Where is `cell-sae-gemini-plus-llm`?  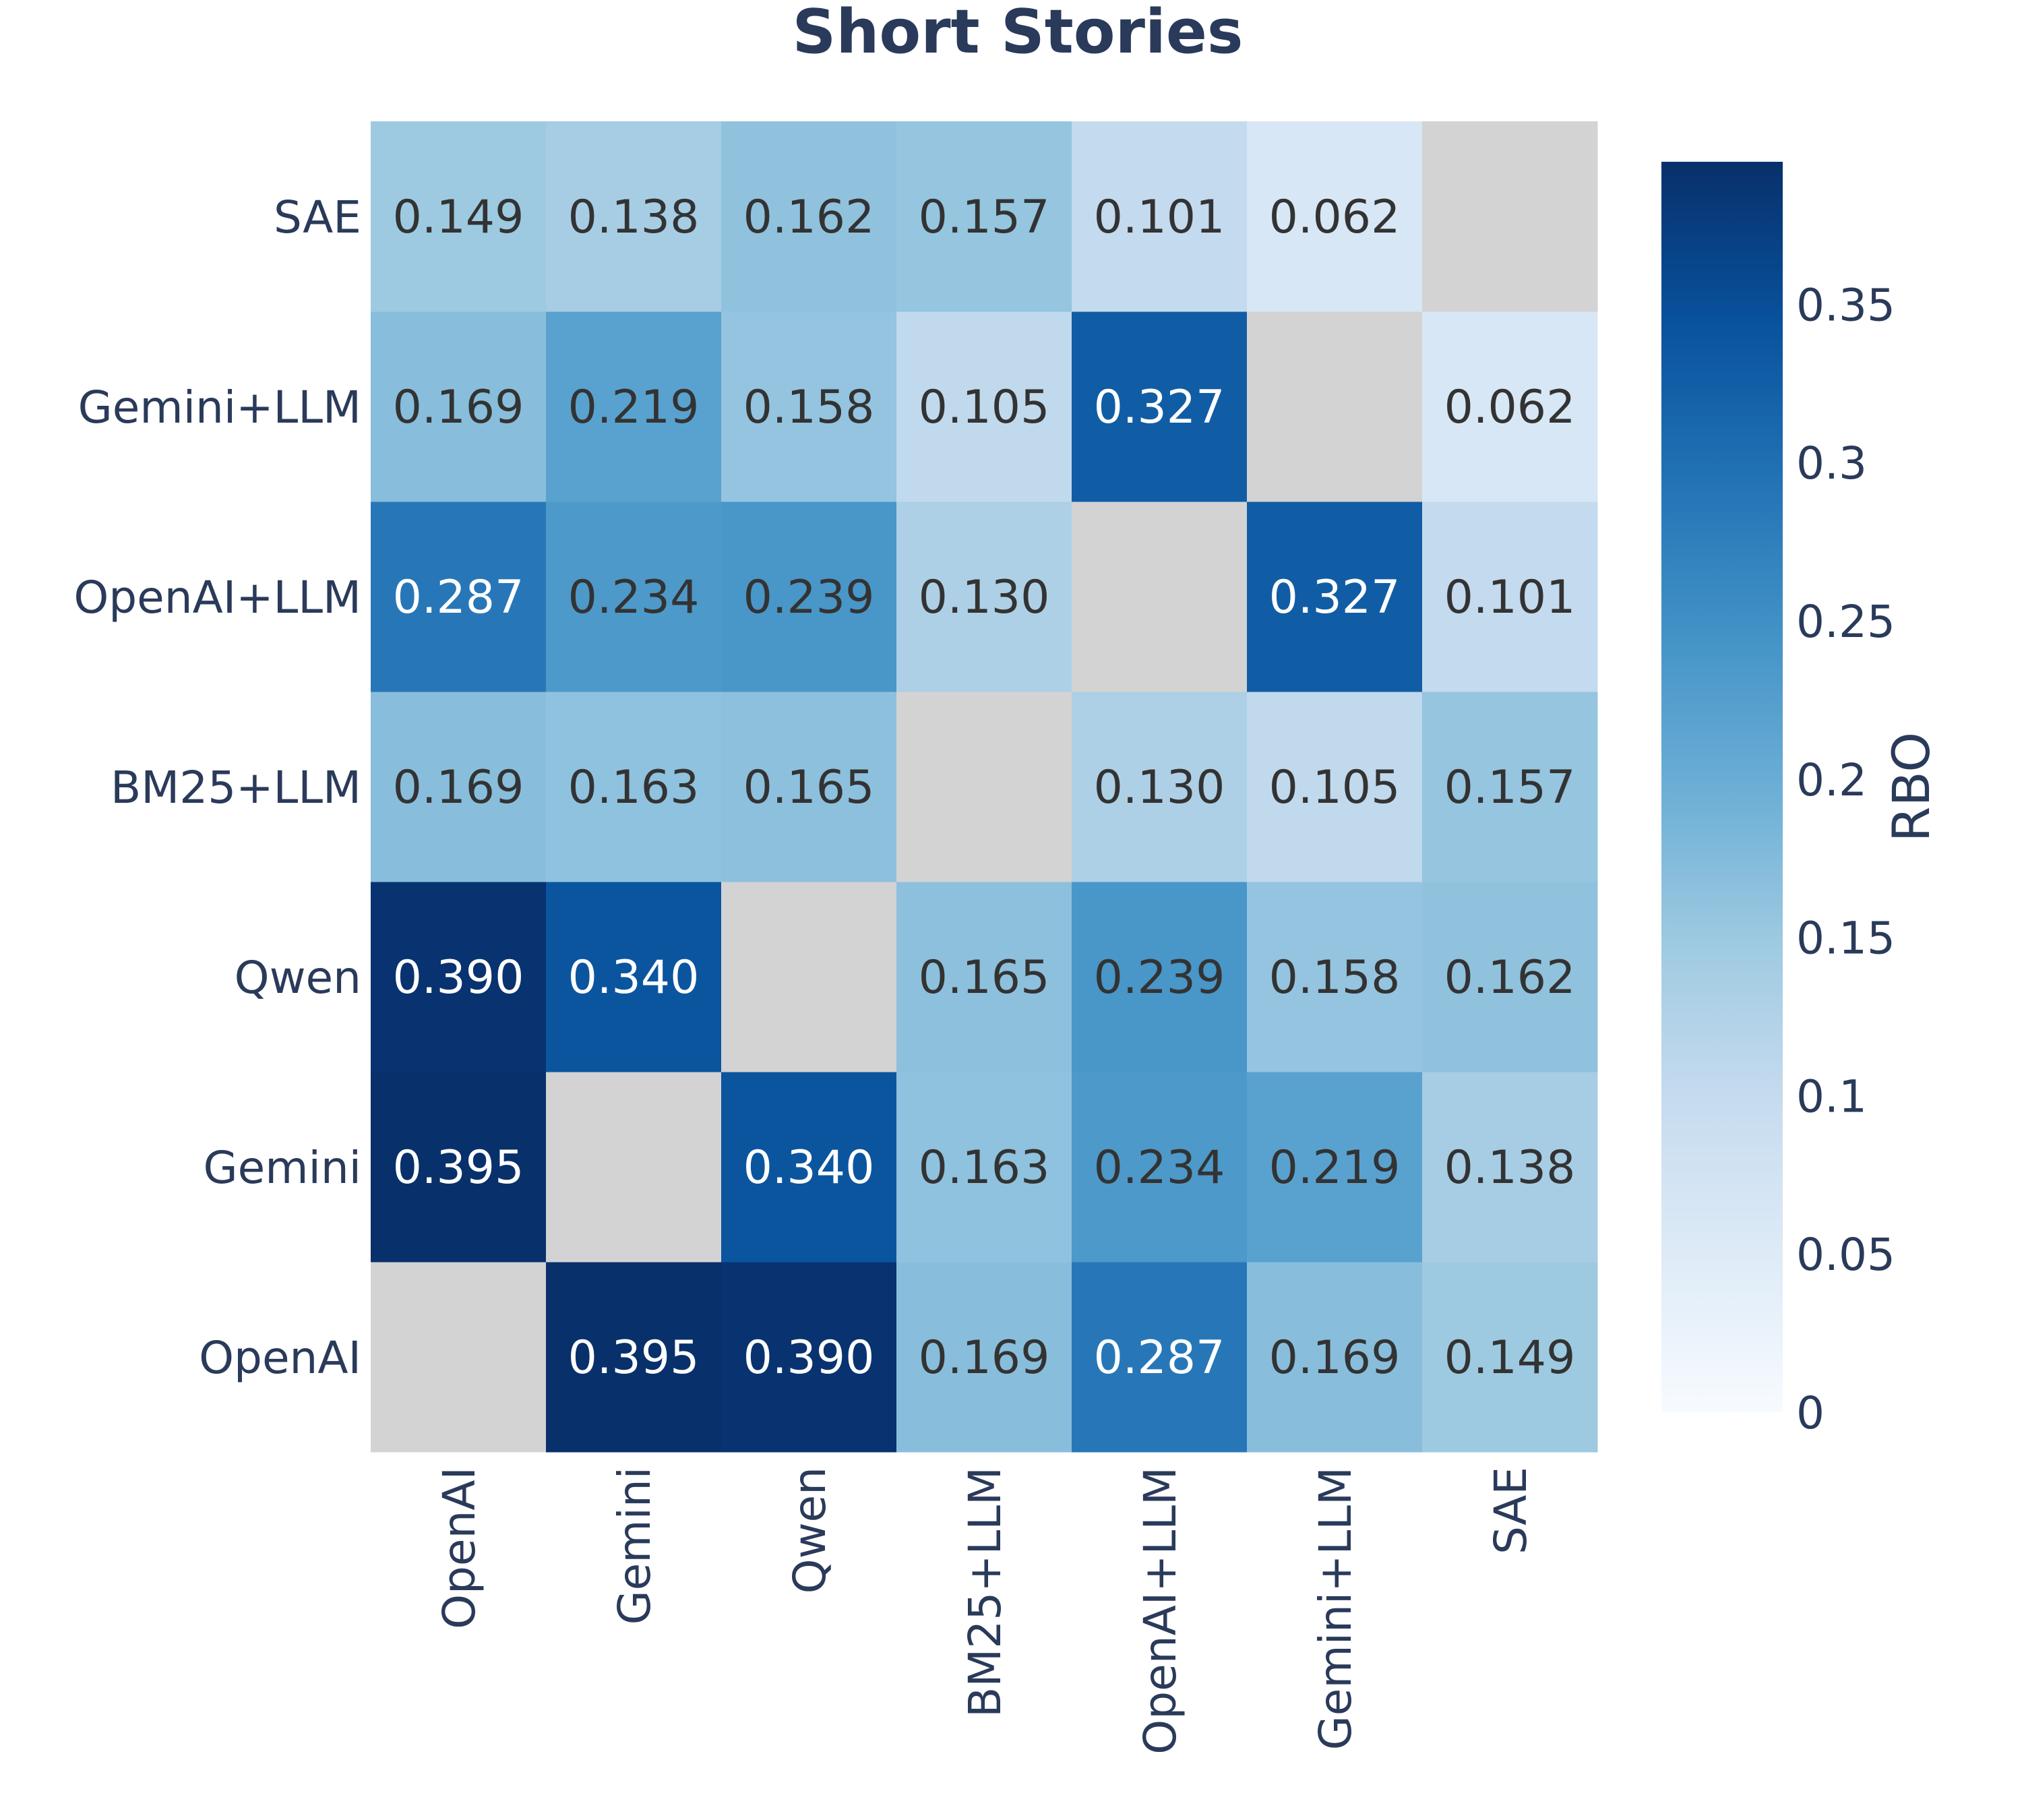
cell-sae-gemini-plus-llm is located at coordinates (1335, 216).